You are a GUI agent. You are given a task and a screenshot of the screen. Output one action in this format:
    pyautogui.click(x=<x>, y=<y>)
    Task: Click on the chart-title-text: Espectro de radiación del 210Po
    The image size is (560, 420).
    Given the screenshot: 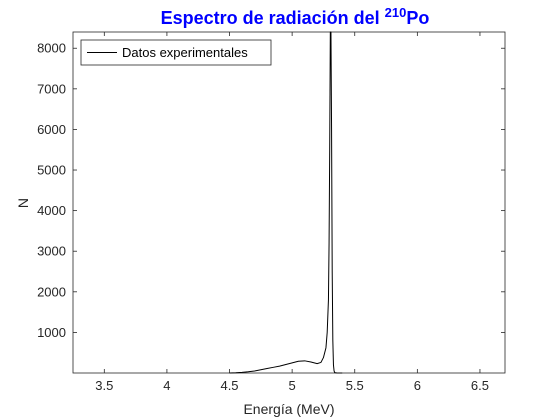 What is the action you would take?
    pyautogui.click(x=295, y=16)
    